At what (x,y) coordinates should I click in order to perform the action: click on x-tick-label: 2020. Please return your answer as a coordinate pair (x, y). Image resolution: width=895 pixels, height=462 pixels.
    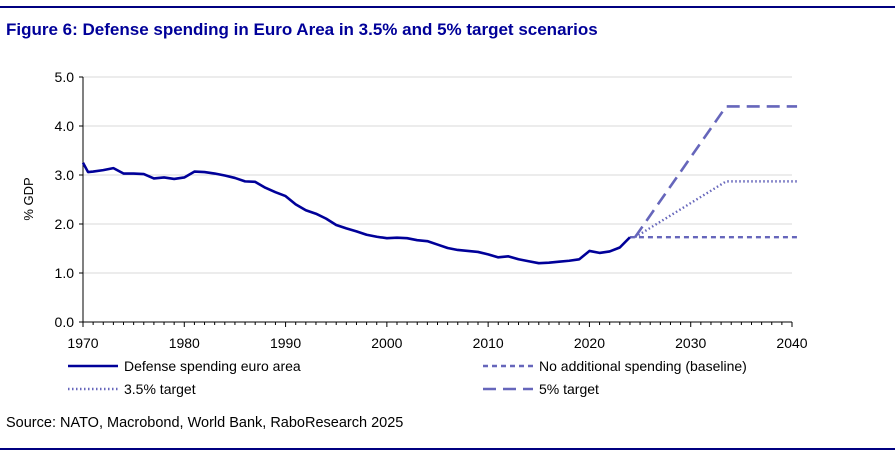
    Looking at the image, I should click on (589, 343).